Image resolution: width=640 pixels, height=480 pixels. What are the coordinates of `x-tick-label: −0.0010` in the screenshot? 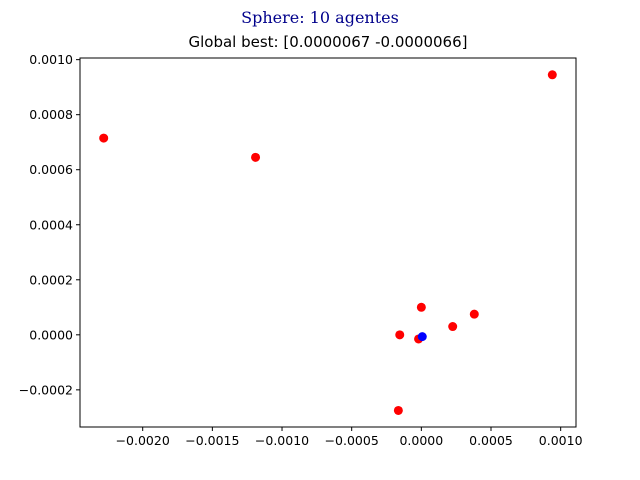 It's located at (282, 440).